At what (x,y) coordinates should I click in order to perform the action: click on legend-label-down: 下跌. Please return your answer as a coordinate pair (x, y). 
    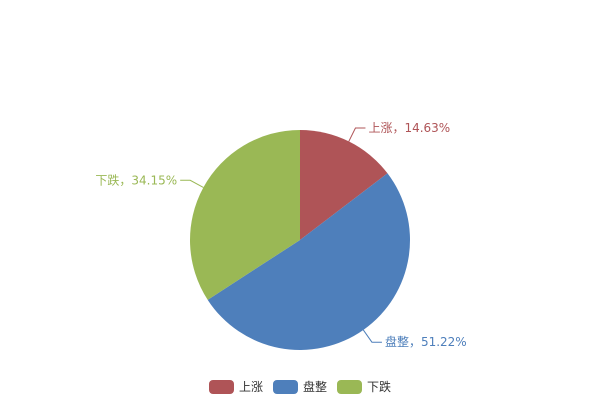
    Looking at the image, I should click on (379, 387).